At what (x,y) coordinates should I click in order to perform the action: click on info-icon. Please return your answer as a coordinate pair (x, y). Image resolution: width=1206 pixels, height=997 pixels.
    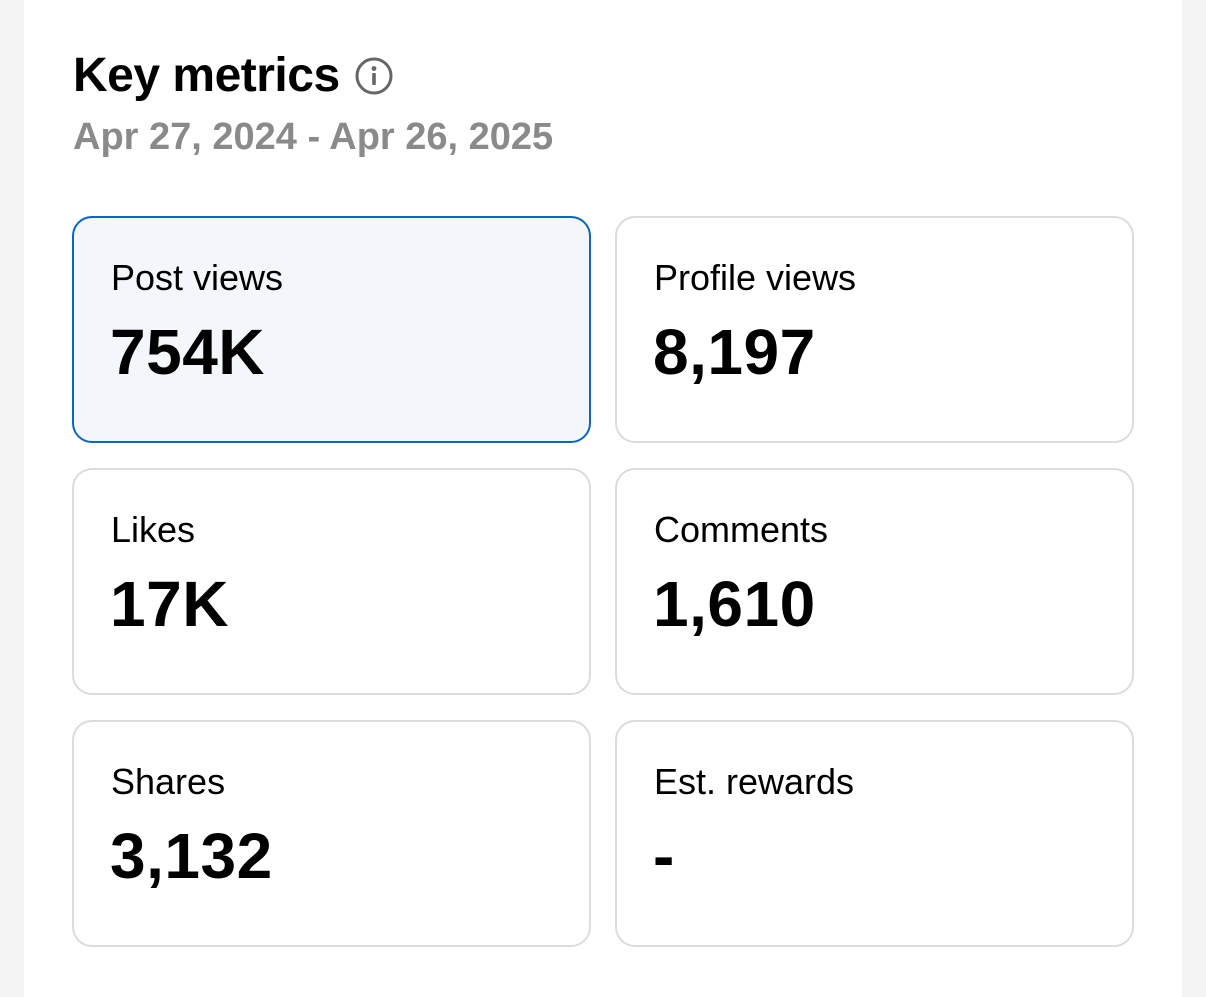
    Looking at the image, I should click on (374, 76).